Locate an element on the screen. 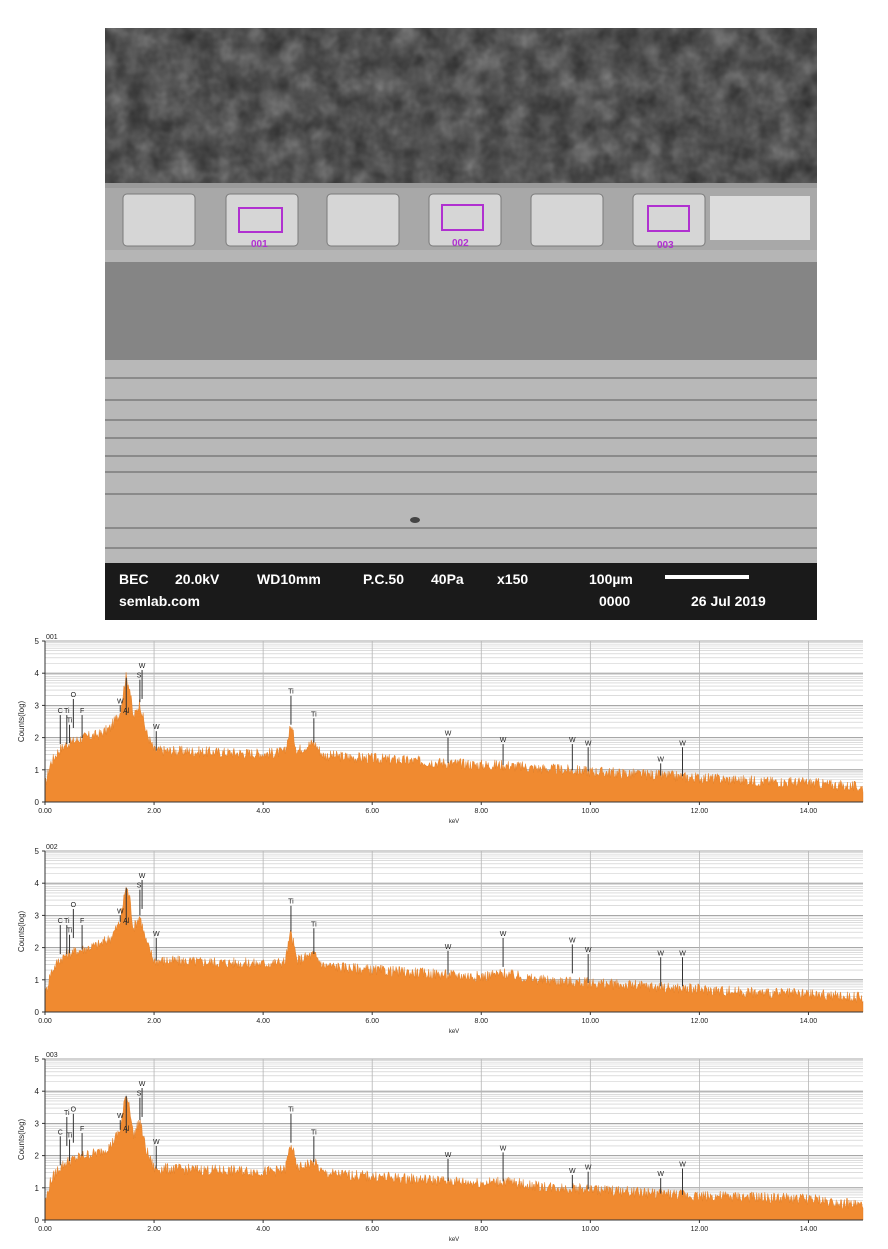 Image resolution: width=888 pixels, height=1249 pixels. probe-current: P.C.50 is located at coordinates (383, 579).